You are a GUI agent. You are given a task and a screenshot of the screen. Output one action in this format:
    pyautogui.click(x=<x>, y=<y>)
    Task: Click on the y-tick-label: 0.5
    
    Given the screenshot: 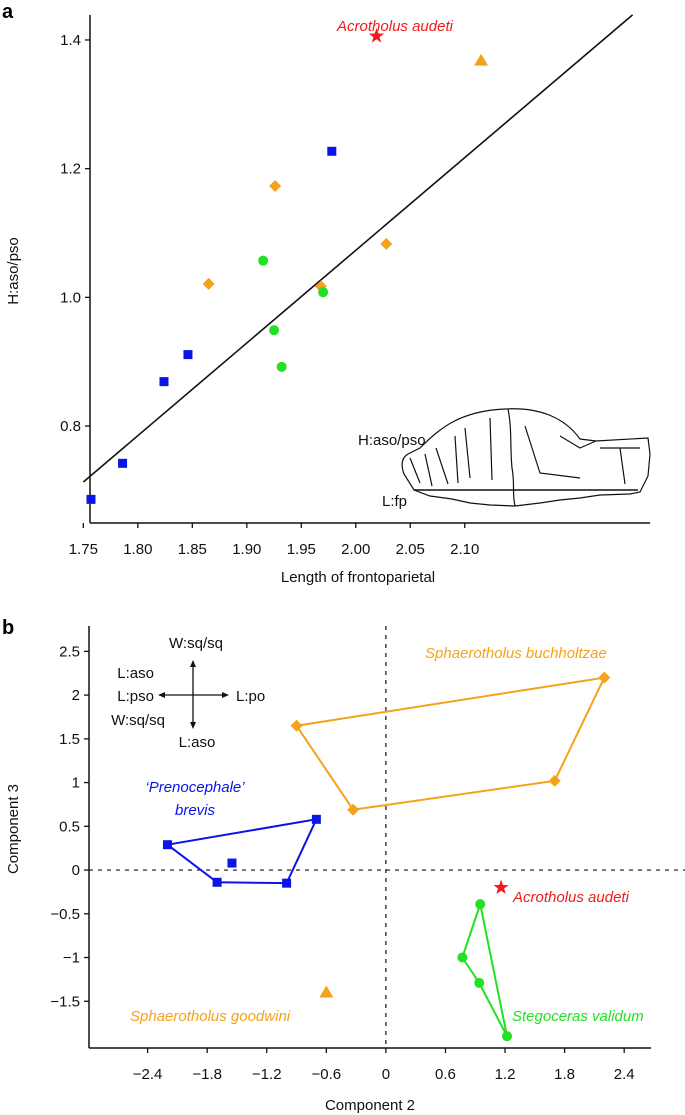 What is the action you would take?
    pyautogui.click(x=69, y=826)
    